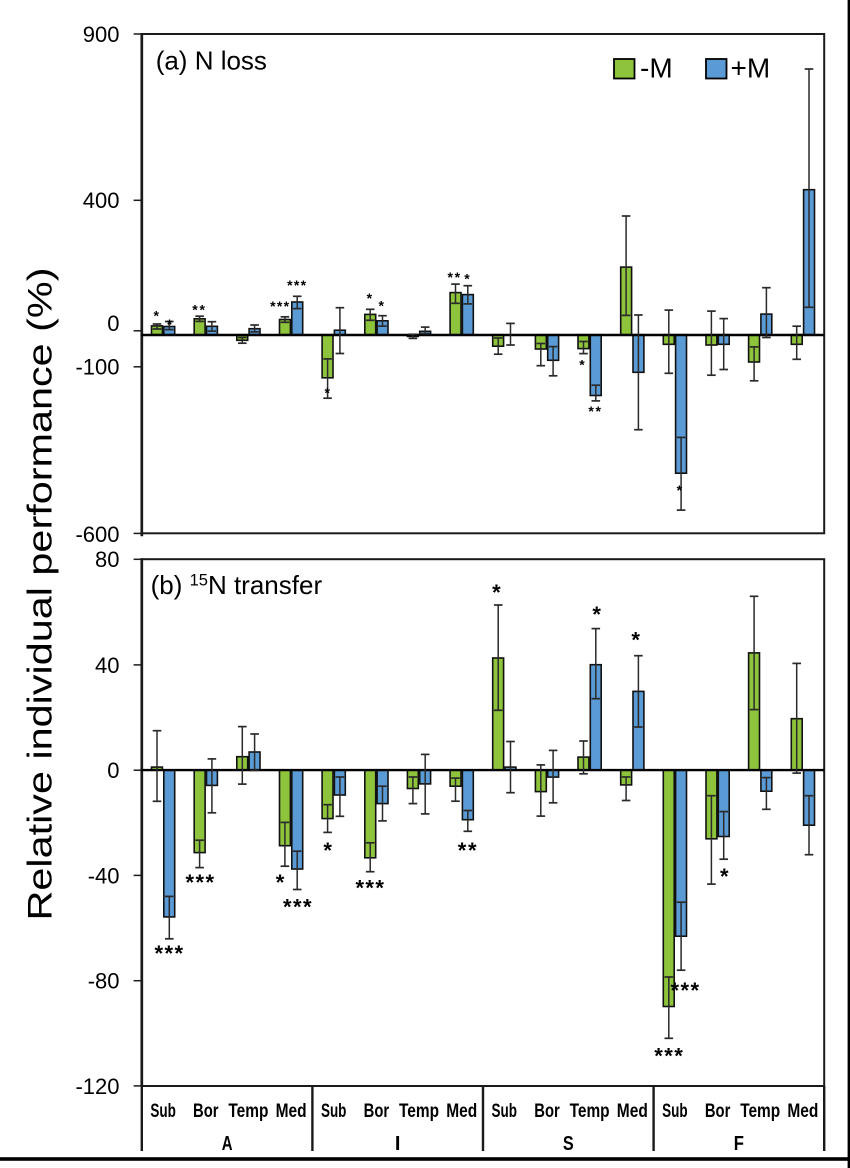  Describe the element at coordinates (237, 585) in the screenshot. I see `svg-text: (b) 15N transfer` at that location.